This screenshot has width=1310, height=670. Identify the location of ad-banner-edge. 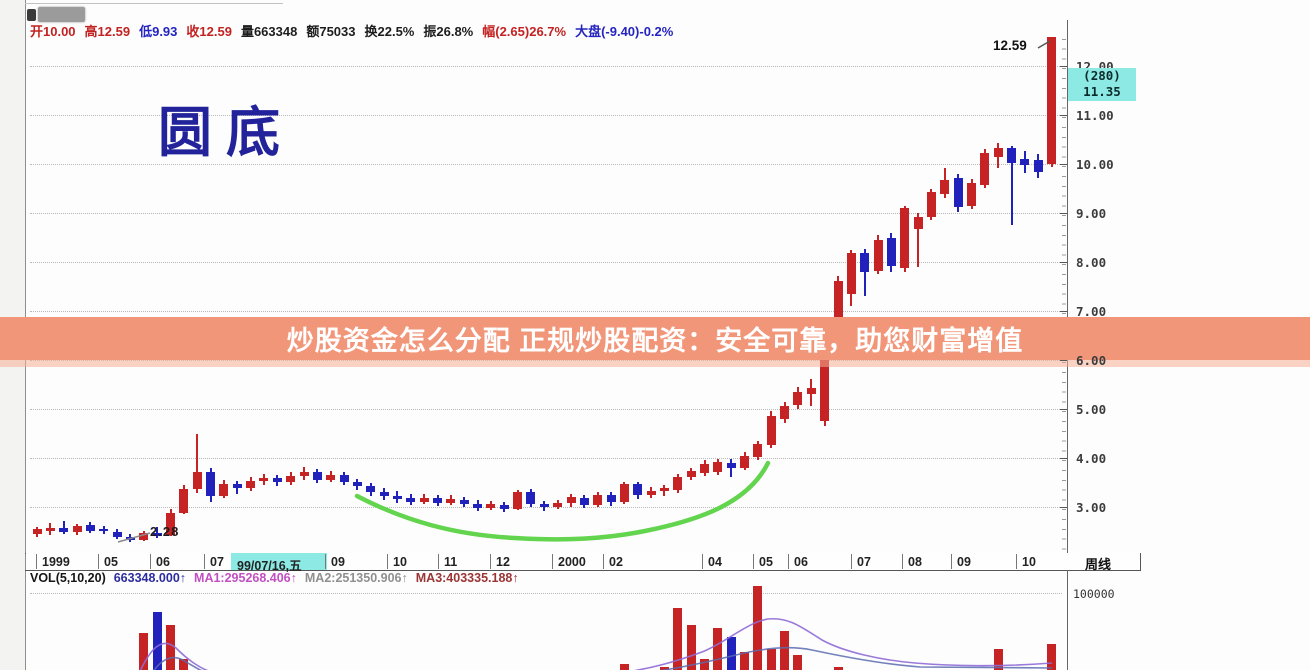
(655, 363).